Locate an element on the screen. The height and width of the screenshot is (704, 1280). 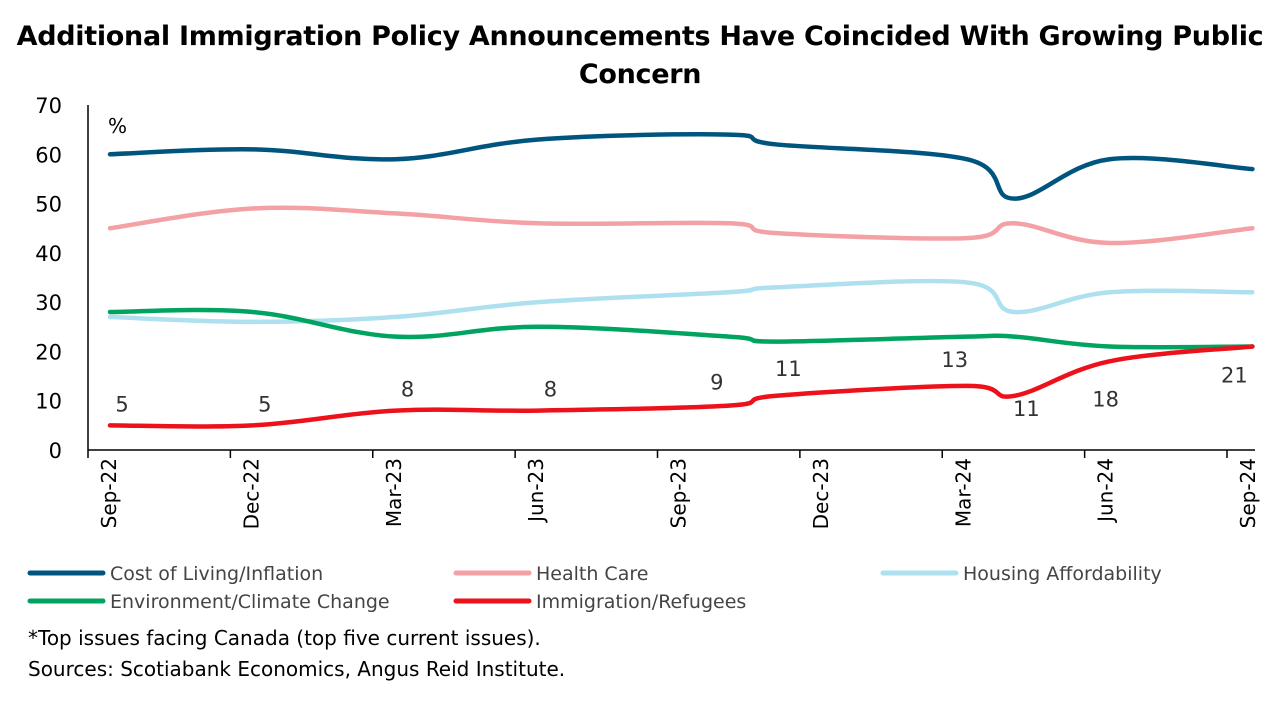
y-tick-label: 10 is located at coordinates (48, 402).